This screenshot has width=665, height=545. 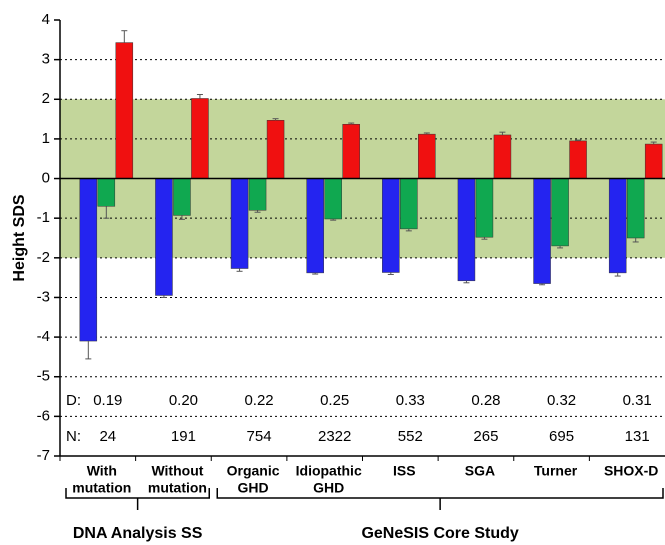 What do you see at coordinates (561, 400) in the screenshot?
I see `row-value: 0.32` at bounding box center [561, 400].